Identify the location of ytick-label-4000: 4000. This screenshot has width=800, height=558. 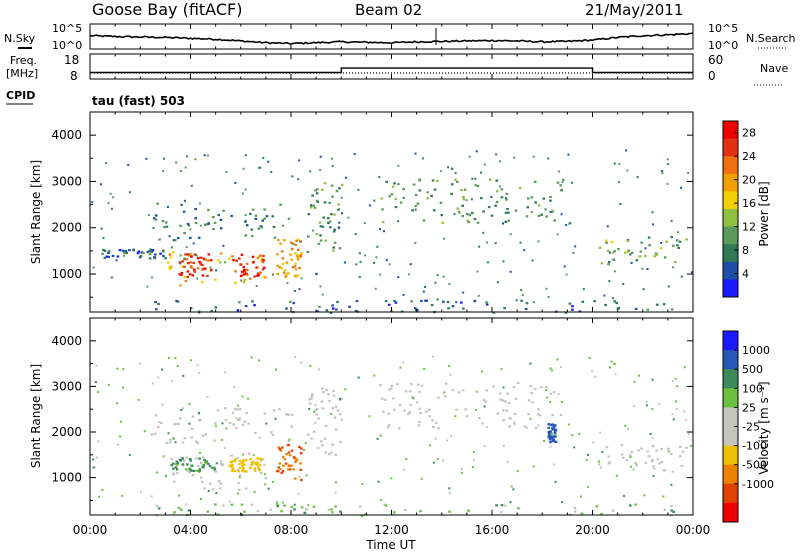
(66, 341).